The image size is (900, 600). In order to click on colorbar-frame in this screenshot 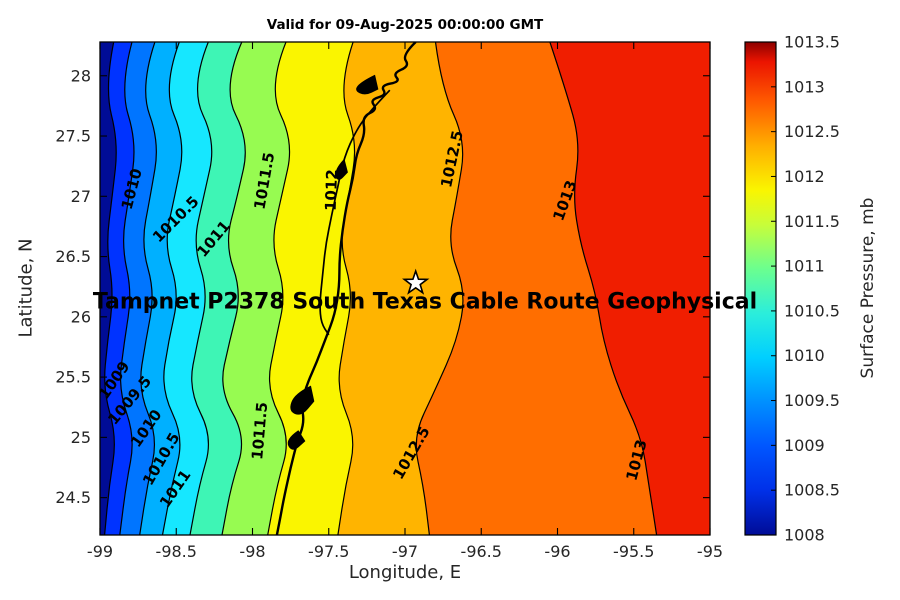, I will do `click(760, 288)`.